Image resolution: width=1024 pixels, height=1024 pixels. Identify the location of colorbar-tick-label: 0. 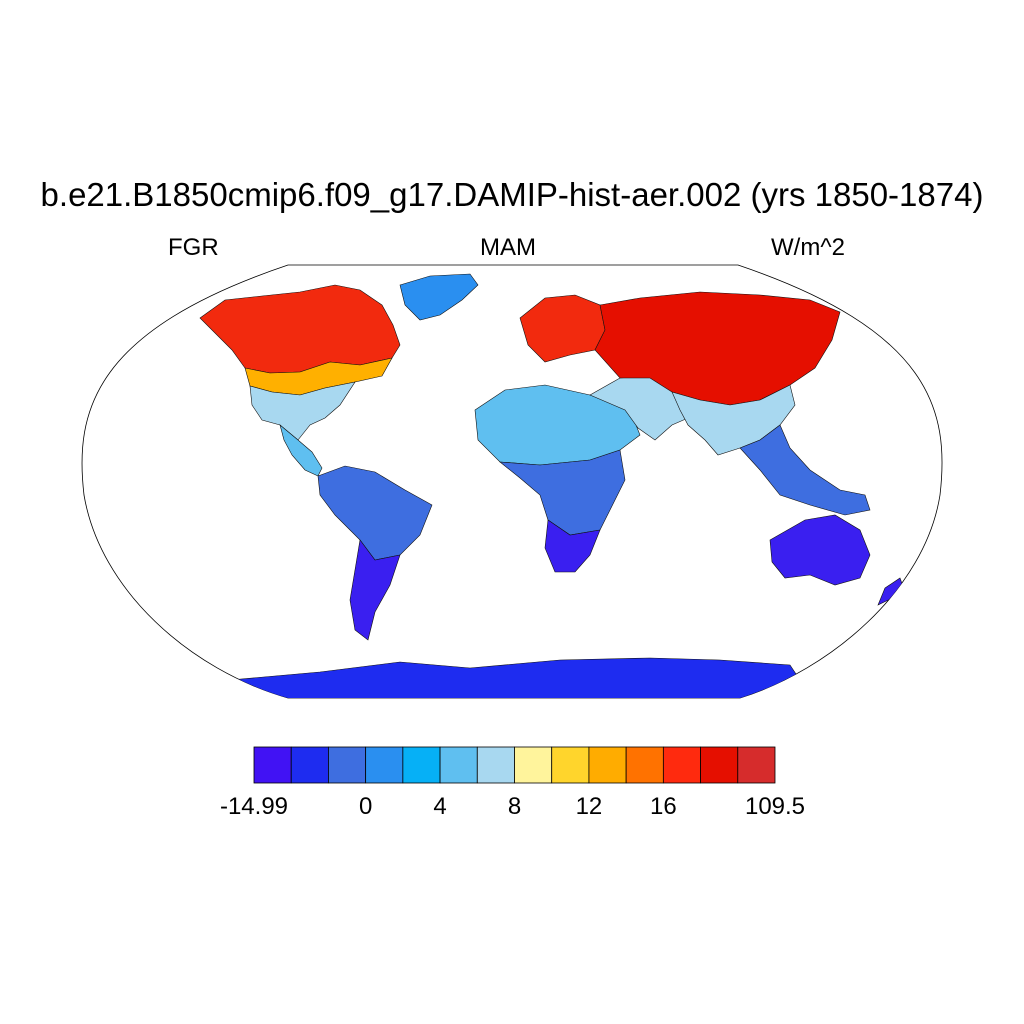
(365, 806).